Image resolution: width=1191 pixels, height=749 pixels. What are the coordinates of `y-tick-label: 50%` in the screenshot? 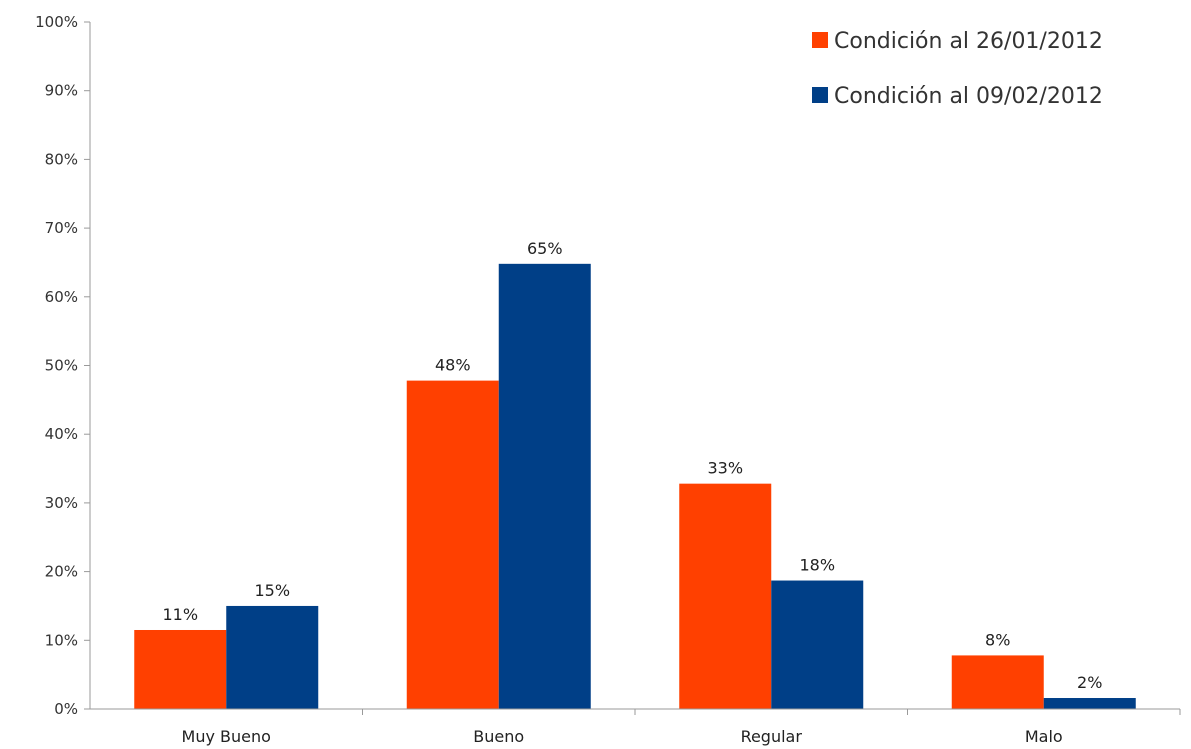 It's located at (61, 366).